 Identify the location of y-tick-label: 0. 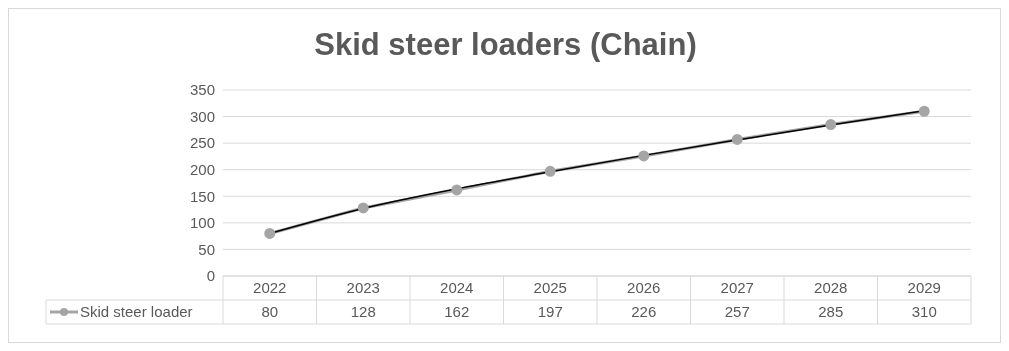
(210, 276).